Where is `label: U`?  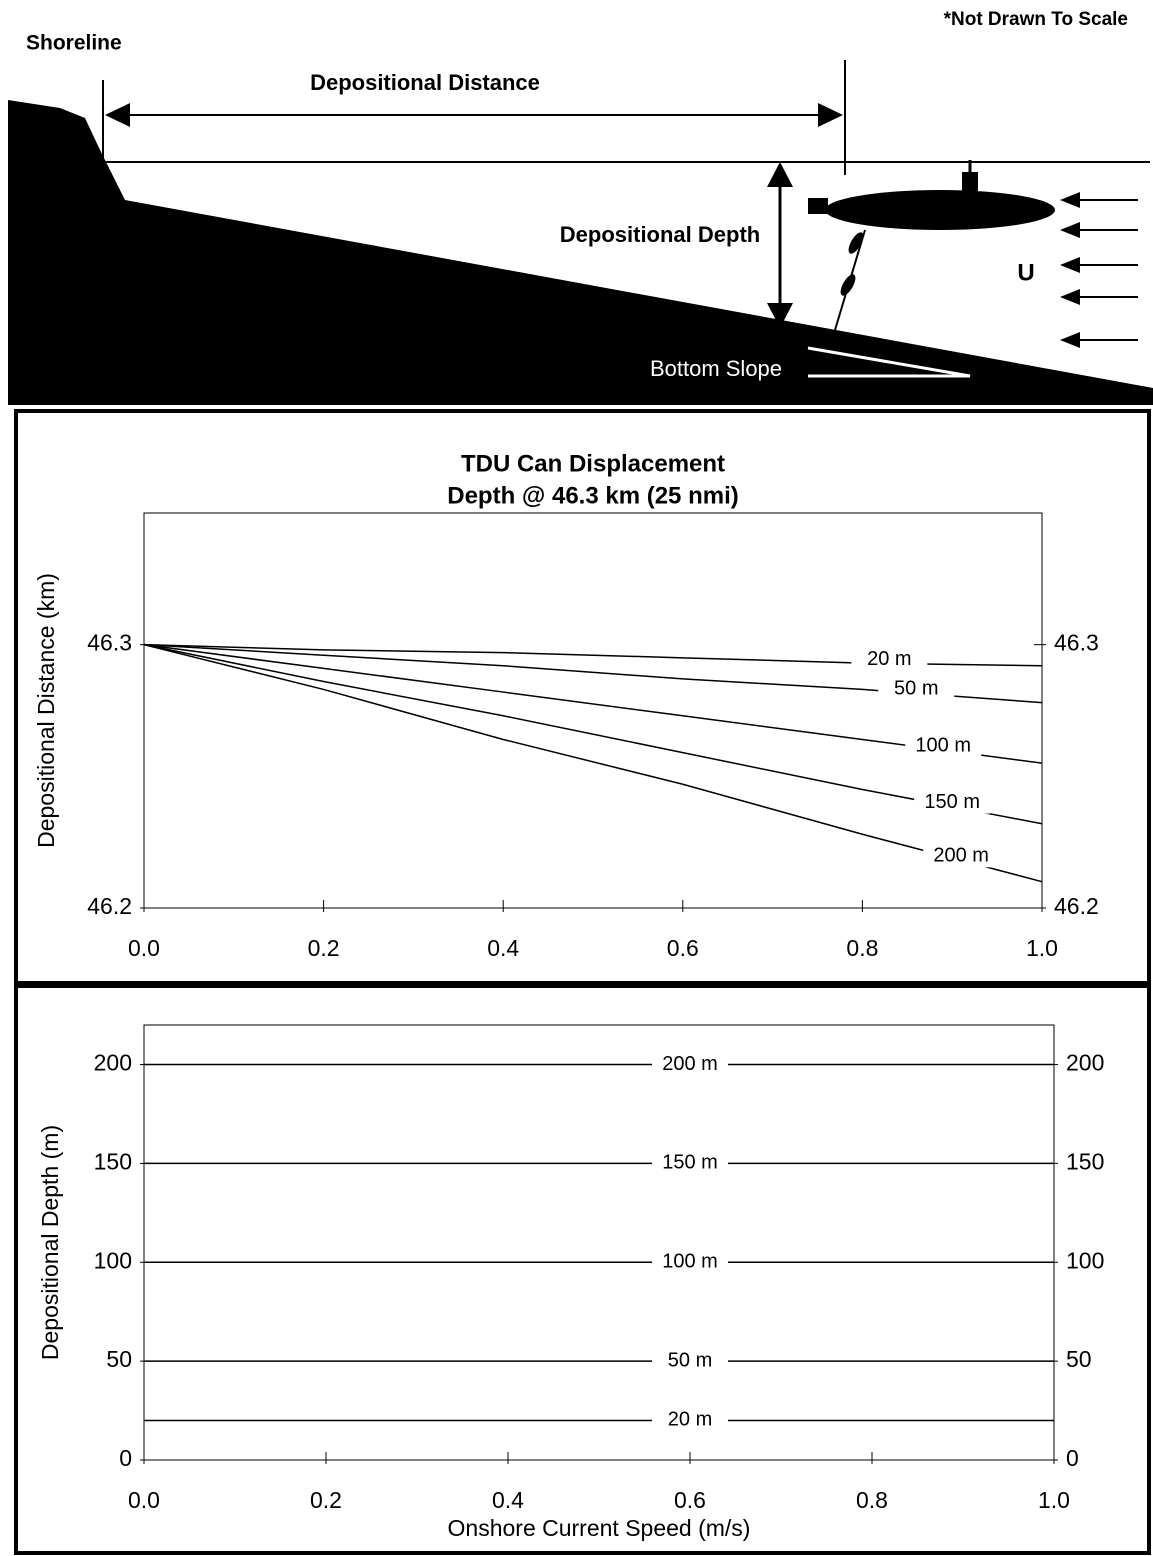
label: U is located at coordinates (1025, 272).